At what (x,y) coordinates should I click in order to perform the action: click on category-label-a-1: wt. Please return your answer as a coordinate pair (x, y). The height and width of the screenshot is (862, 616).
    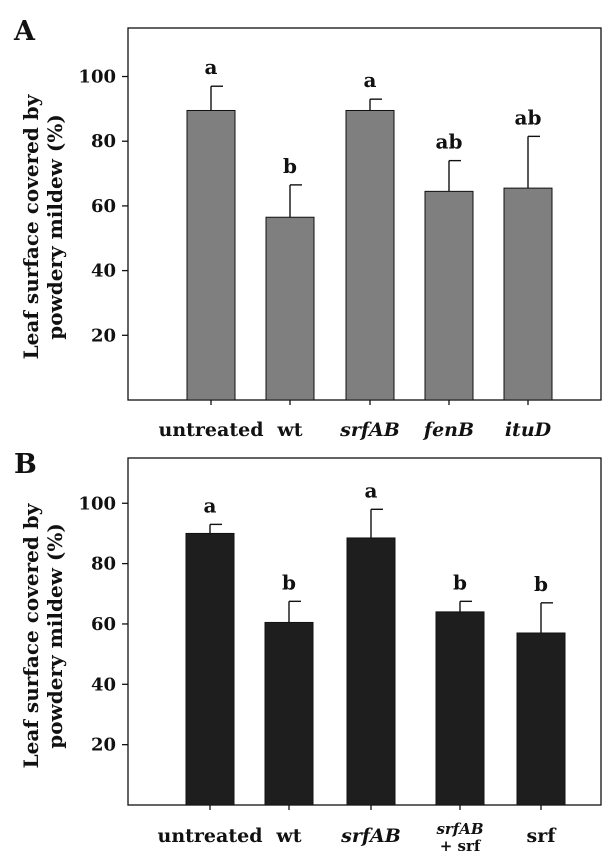
    Looking at the image, I should click on (289, 430).